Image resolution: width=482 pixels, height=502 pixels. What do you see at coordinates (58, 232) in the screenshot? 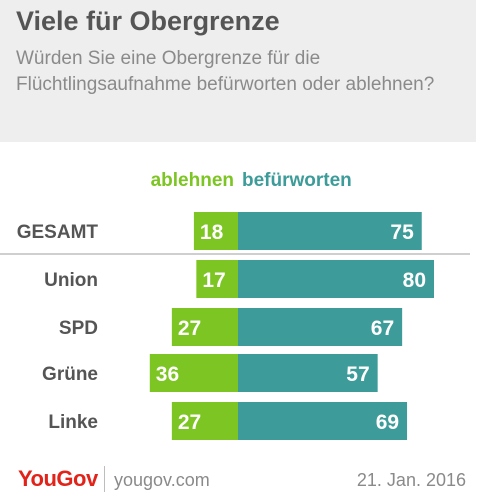
I see `category-label: GESAMT` at bounding box center [58, 232].